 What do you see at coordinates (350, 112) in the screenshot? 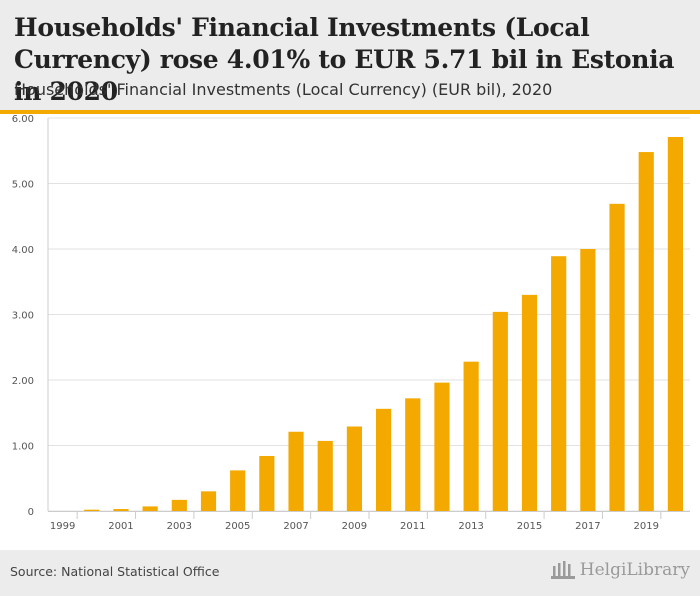
I see `accent-bar` at bounding box center [350, 112].